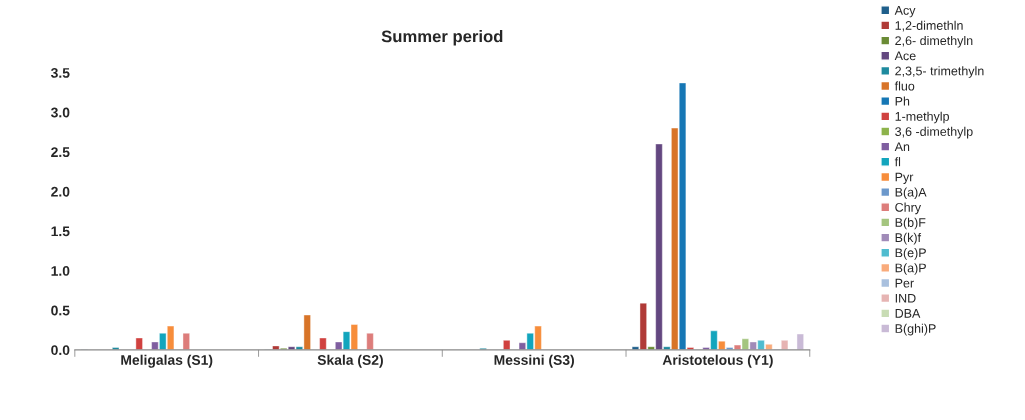  What do you see at coordinates (910, 269) in the screenshot?
I see `legend-label: B(a)P` at bounding box center [910, 269].